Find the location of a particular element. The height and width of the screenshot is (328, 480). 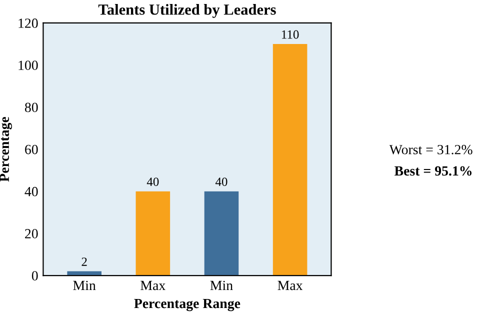

y-axis-title: Percentage is located at coordinates (6, 149).